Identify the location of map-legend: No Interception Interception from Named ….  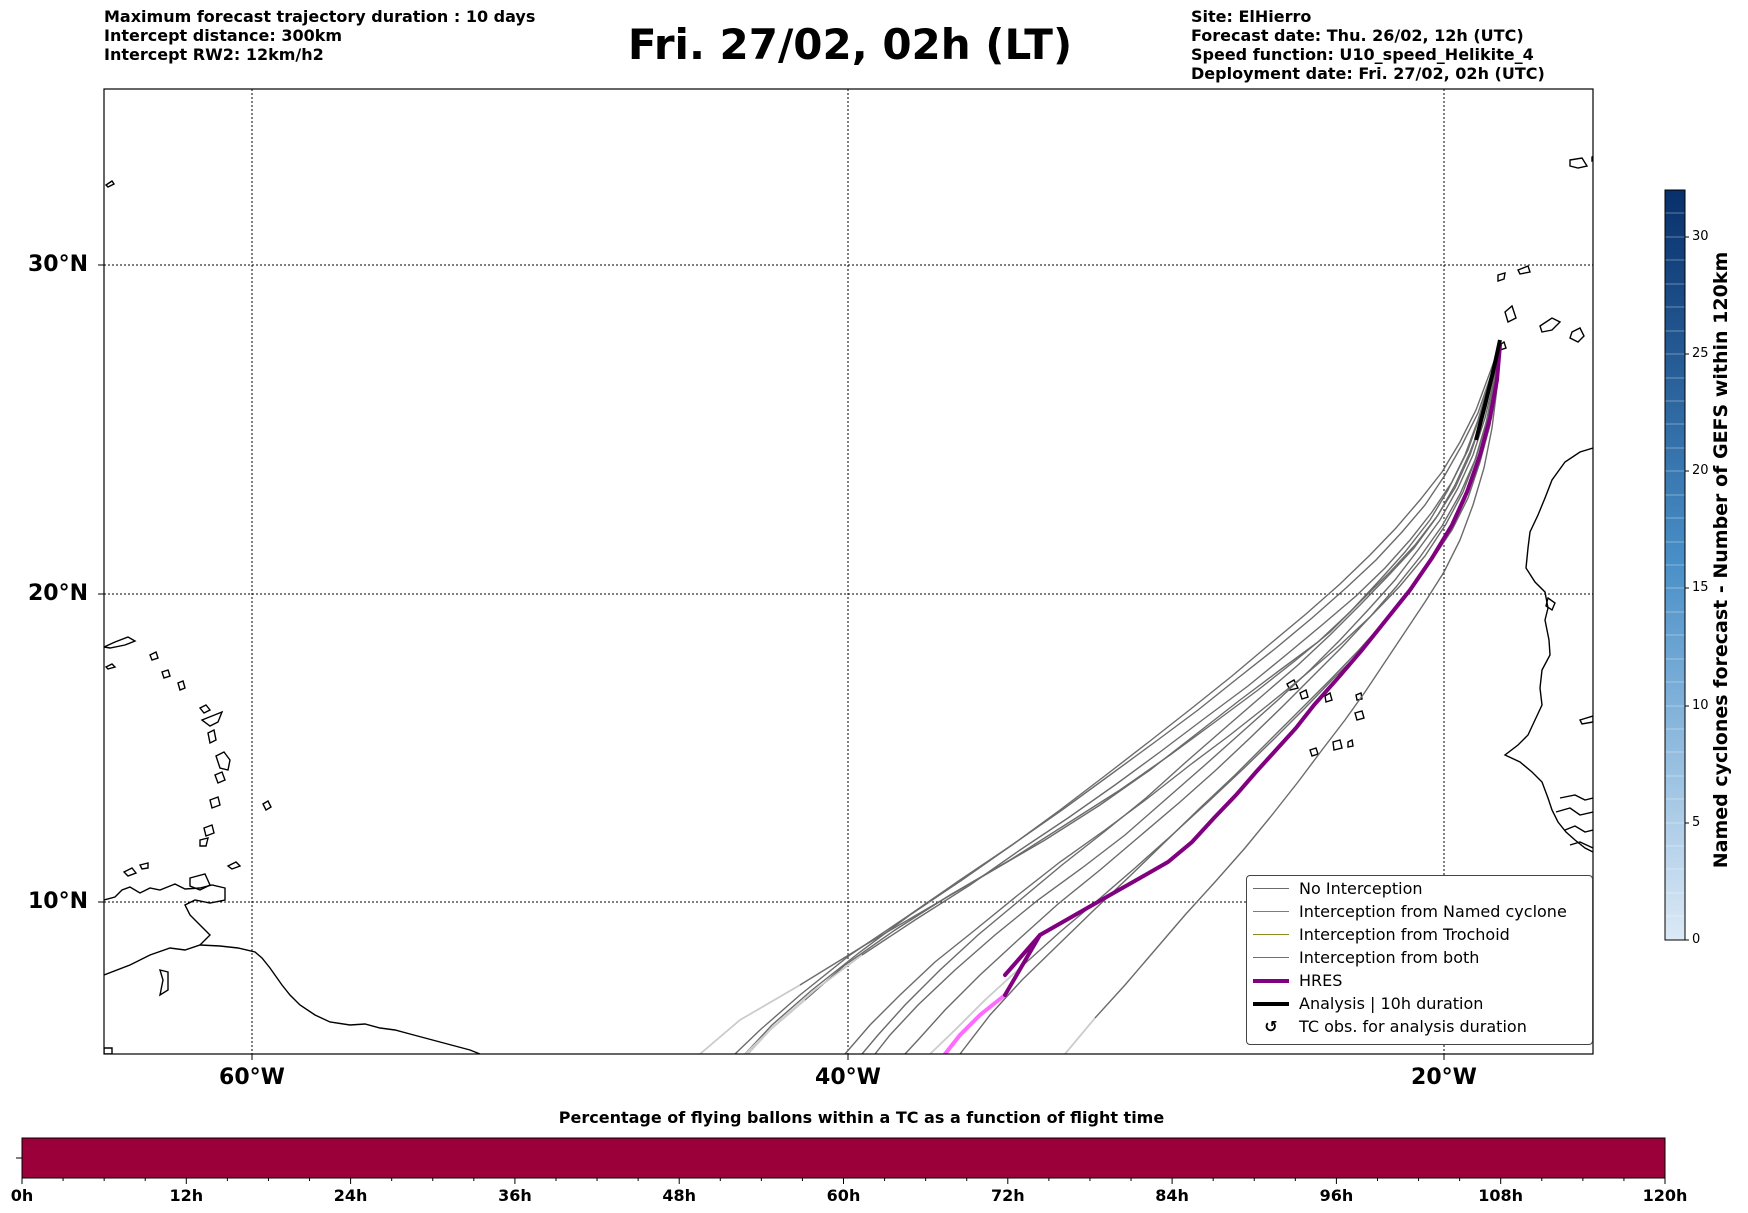
(1419, 960).